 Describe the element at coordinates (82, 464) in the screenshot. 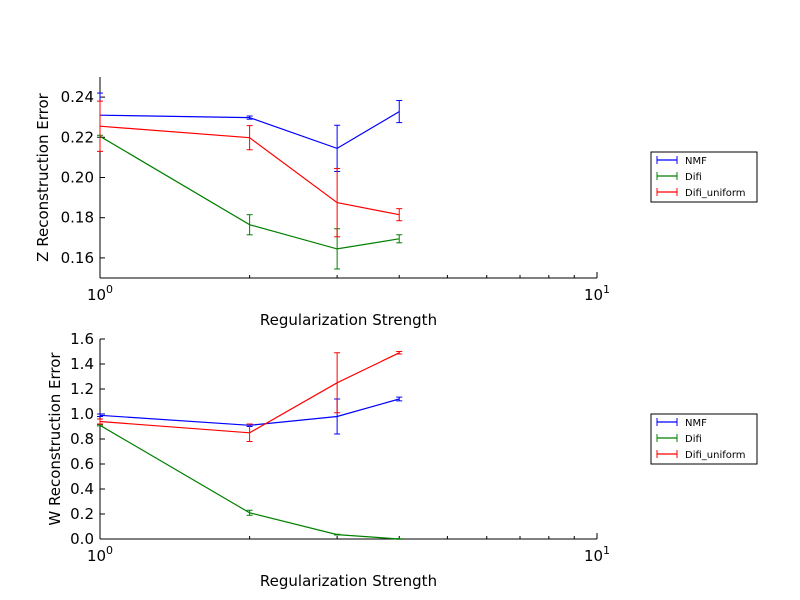

I see `y-tick-label: 0.6` at that location.